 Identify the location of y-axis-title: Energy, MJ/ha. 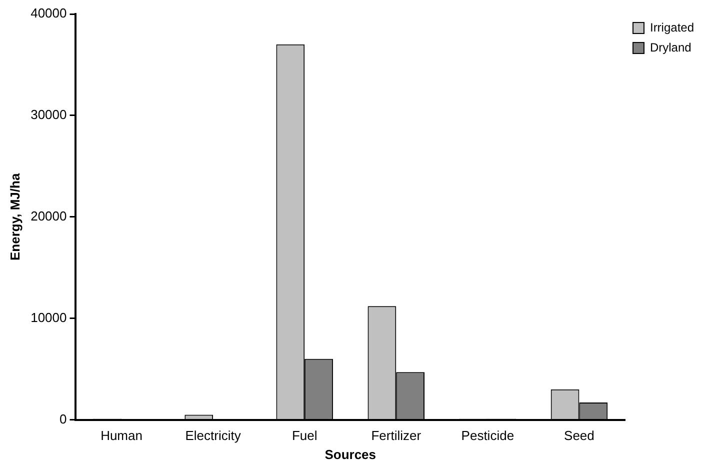
(14, 216).